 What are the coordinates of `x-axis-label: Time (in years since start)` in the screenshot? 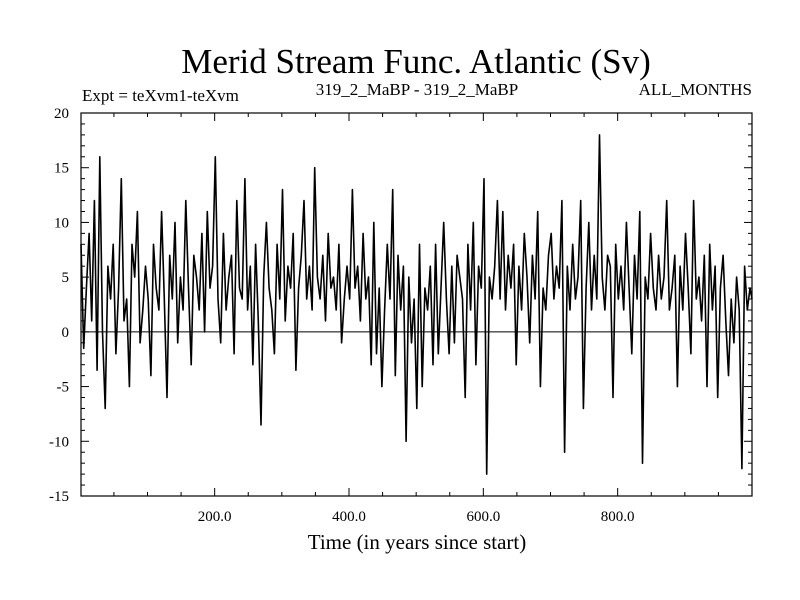 It's located at (417, 542).